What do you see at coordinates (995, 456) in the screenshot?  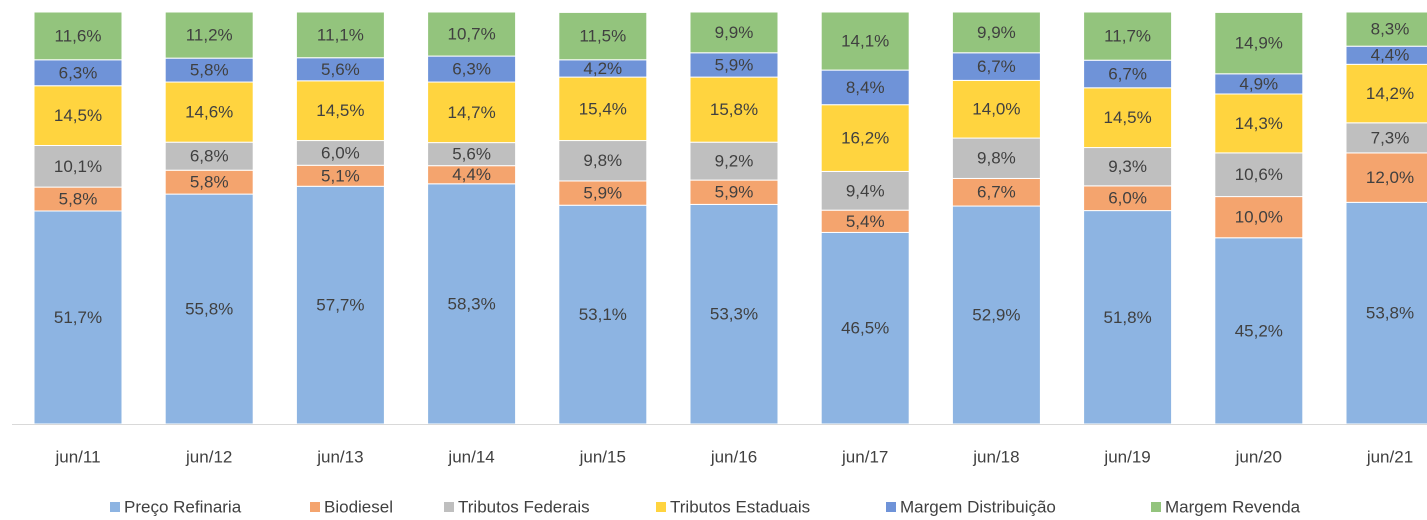 I see `x-tick-label: jun/18` at bounding box center [995, 456].